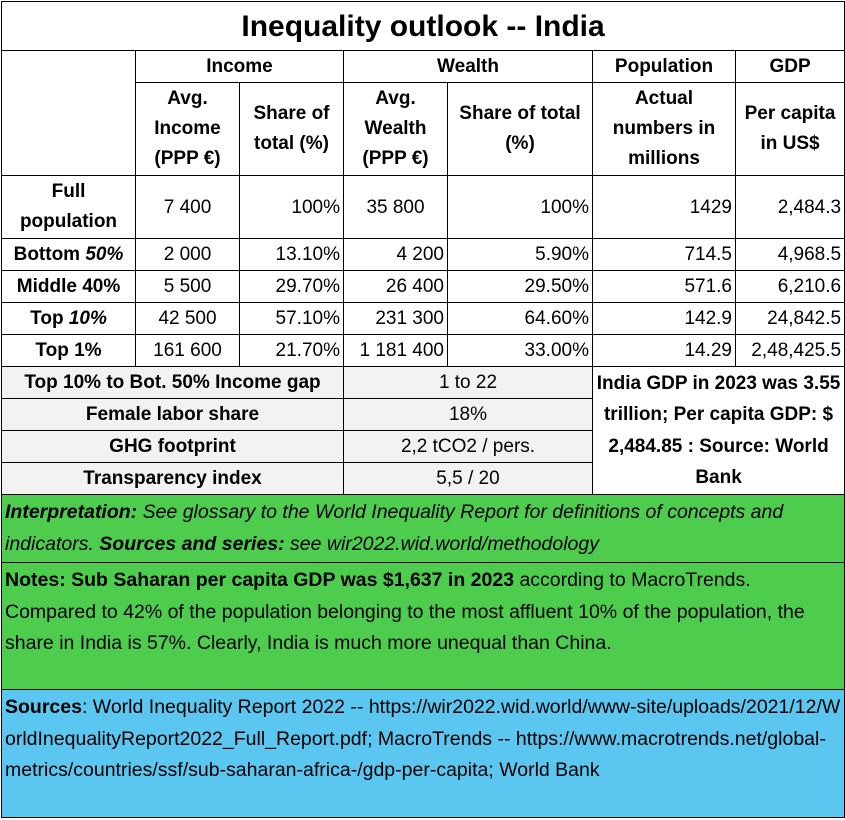 This screenshot has width=845, height=820. I want to click on indicator-label: Top 10% to Bot. 50% Income gap, so click(172, 382).